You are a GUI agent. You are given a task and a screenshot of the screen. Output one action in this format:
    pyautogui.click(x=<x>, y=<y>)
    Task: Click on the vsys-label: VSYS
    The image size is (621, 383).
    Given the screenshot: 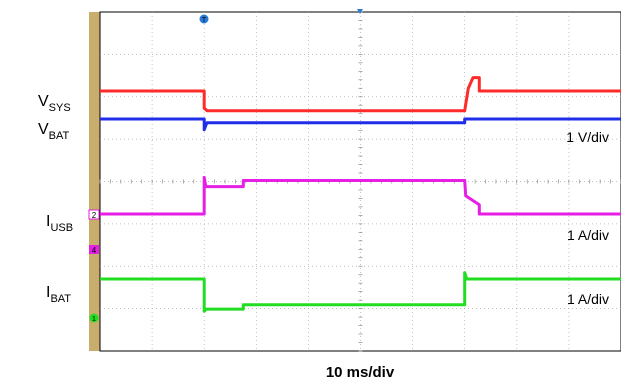 What is the action you would take?
    pyautogui.click(x=54, y=103)
    